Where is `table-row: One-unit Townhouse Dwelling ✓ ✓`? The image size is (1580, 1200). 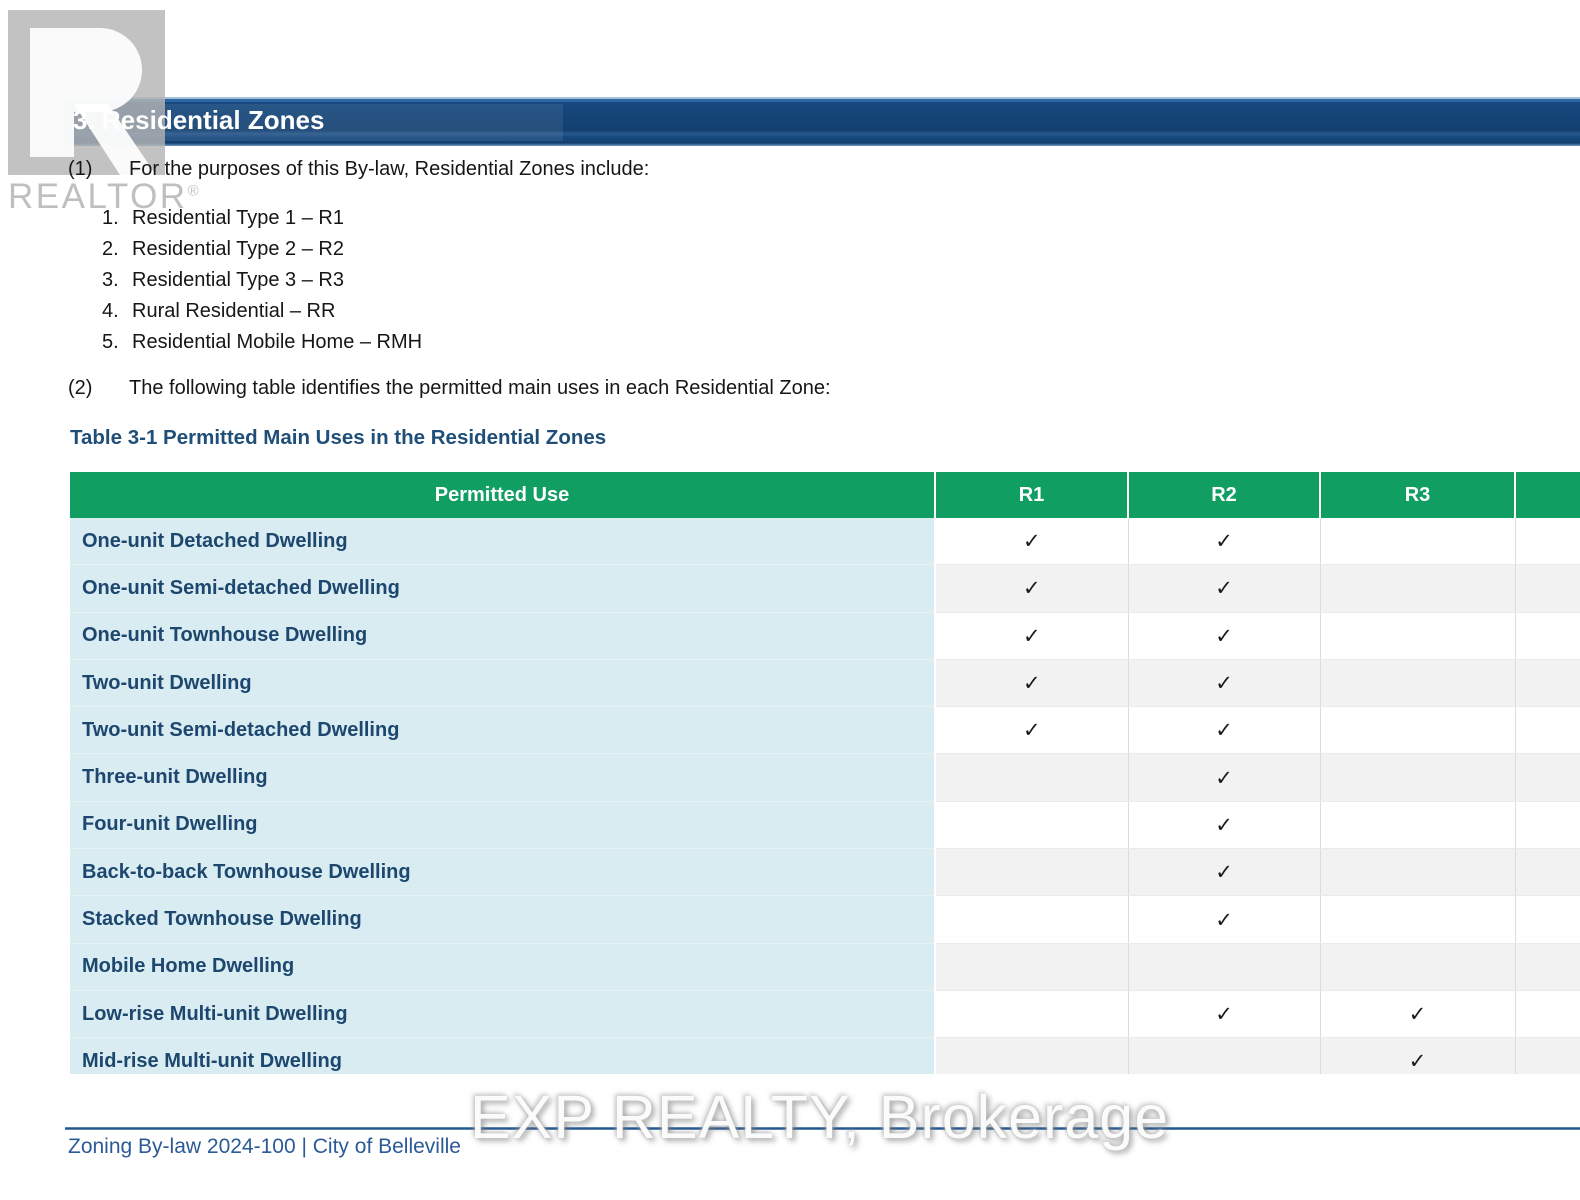 table-row: One-unit Townhouse Dwelling ✓ ✓ is located at coordinates (825, 636).